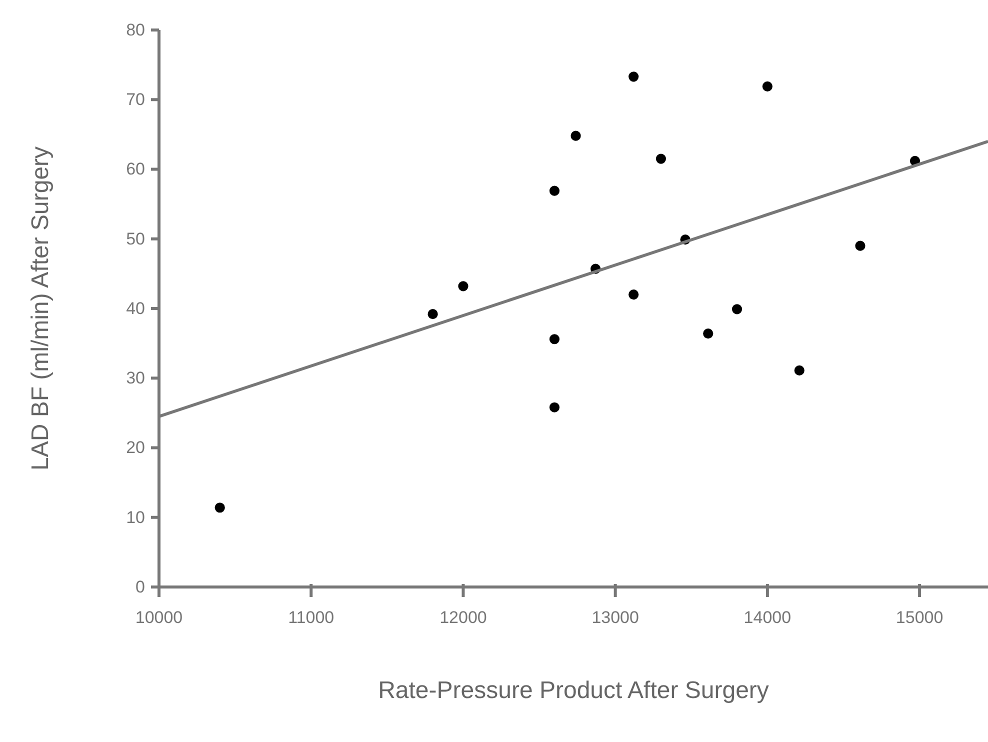 Image resolution: width=988 pixels, height=742 pixels. I want to click on y-tick-label: 30, so click(135, 378).